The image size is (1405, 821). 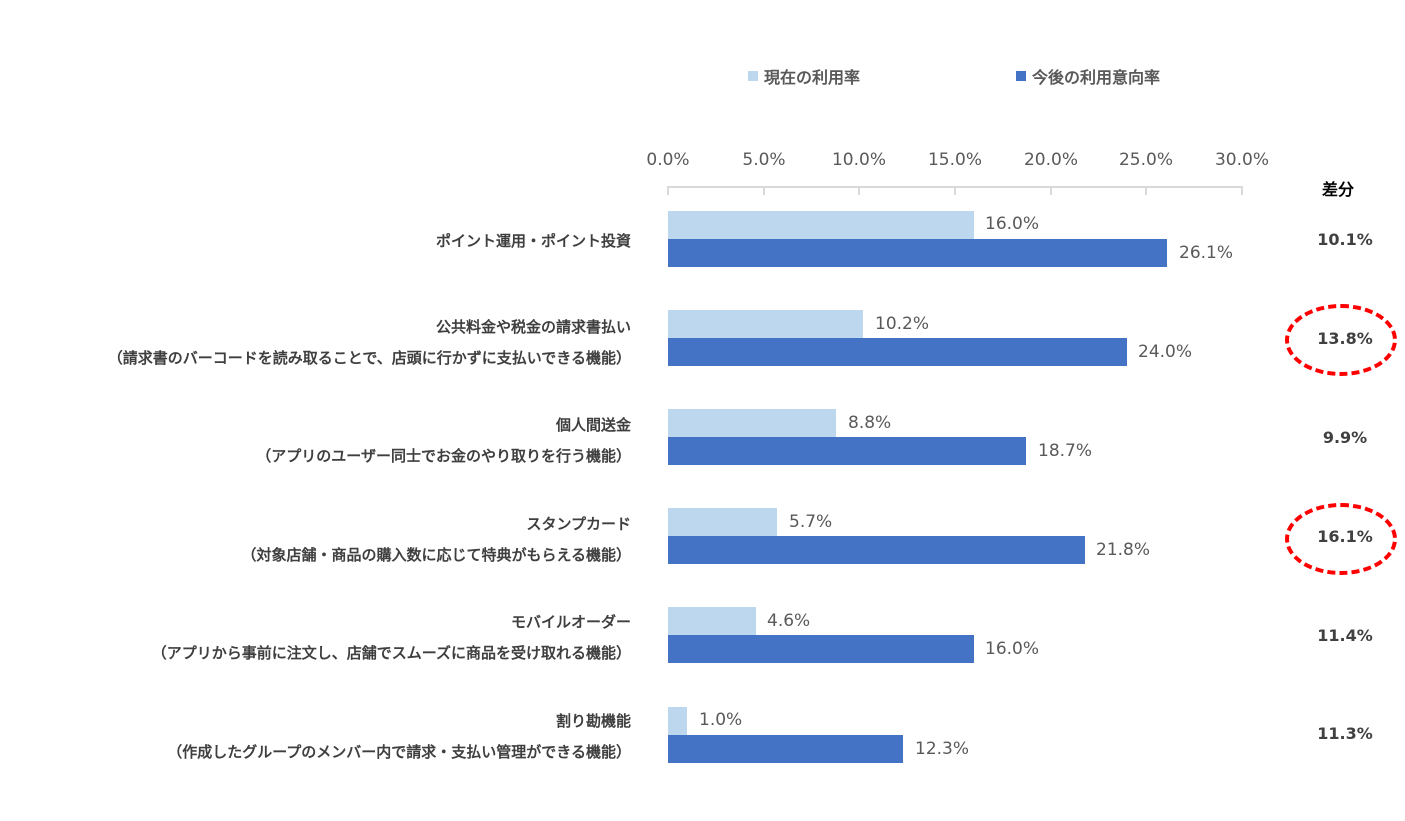 I want to click on legend-label-future: 今後の利用意向率, so click(x=1096, y=77).